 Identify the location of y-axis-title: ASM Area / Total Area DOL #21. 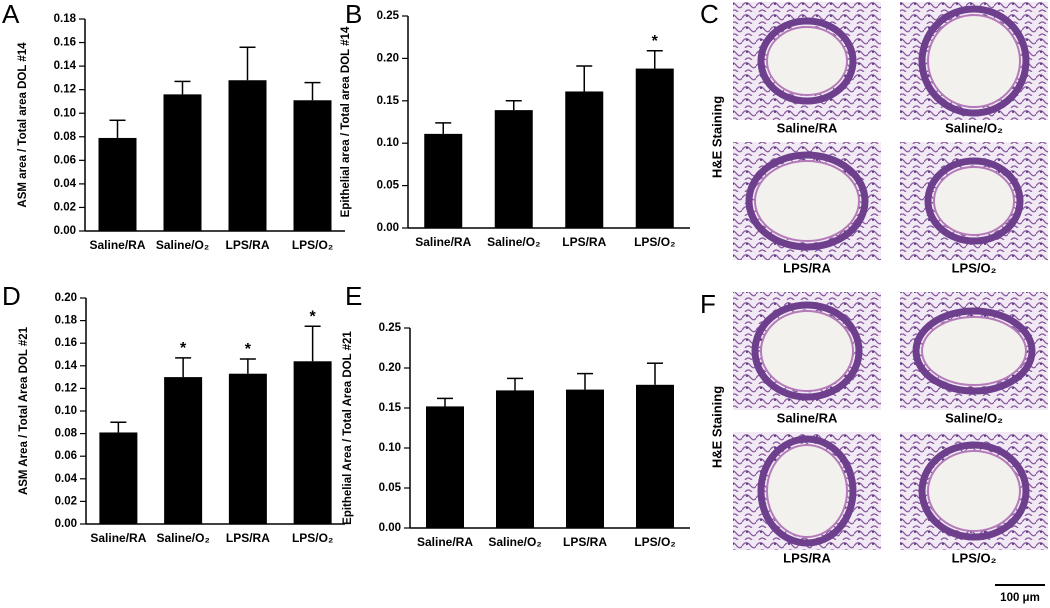
(24, 410).